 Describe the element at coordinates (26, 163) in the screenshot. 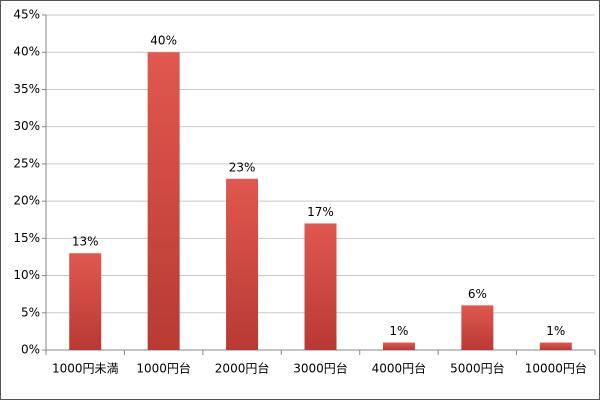

I see `y-tick-label: 25%` at that location.